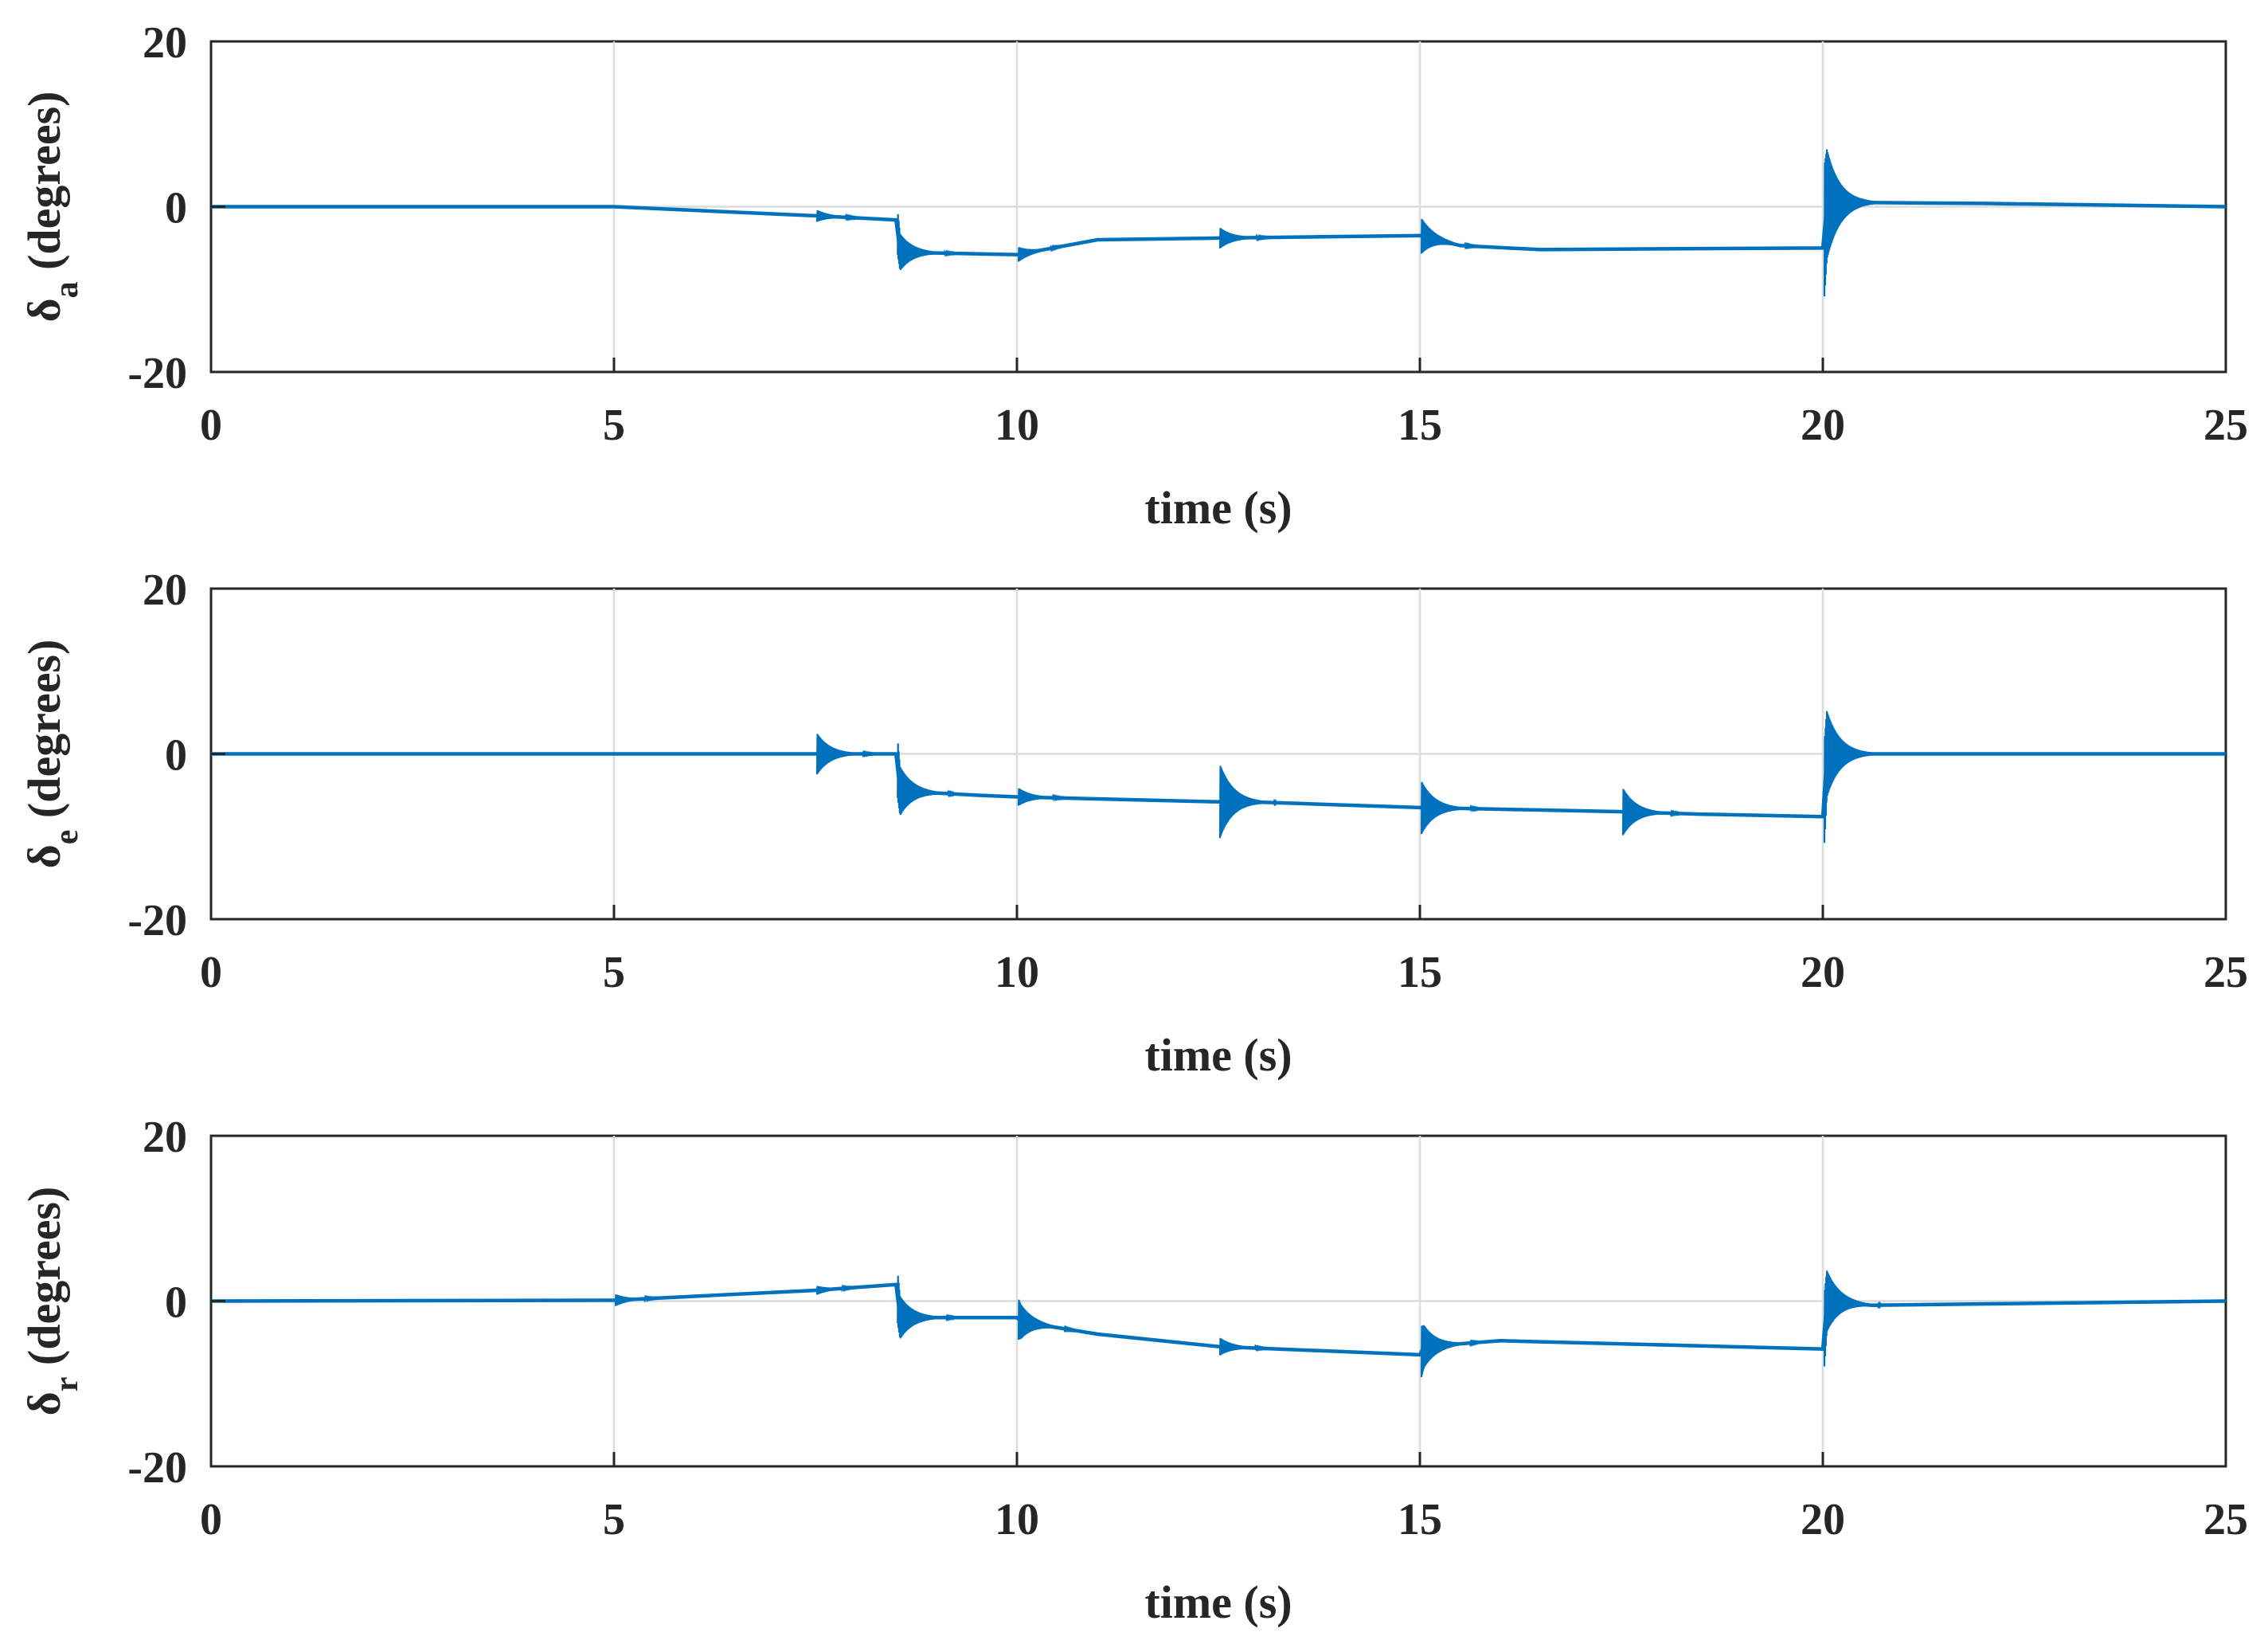 The height and width of the screenshot is (1636, 2268). Describe the element at coordinates (1218, 1602) in the screenshot. I see `rudder-xlabel: time (s)` at that location.